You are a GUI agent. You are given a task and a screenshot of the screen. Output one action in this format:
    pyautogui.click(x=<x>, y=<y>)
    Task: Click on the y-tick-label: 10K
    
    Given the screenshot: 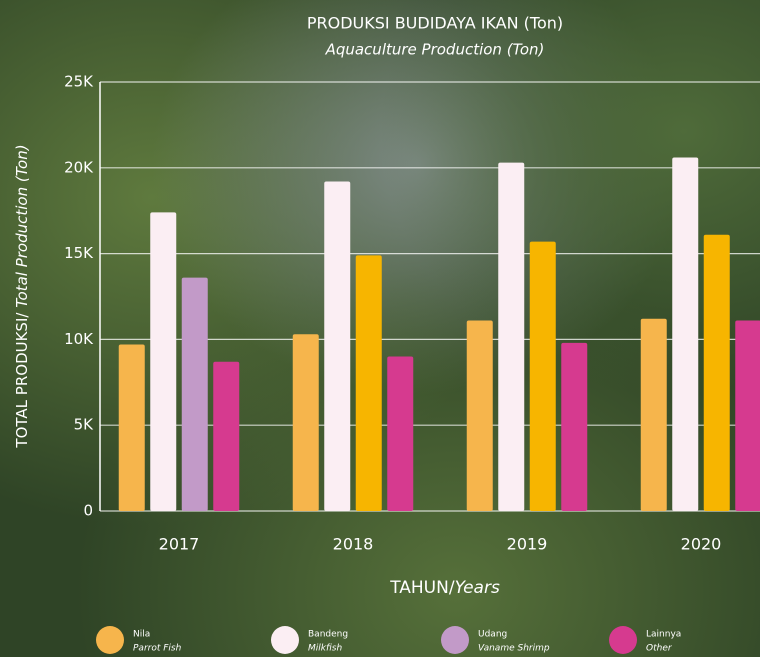 What is the action you would take?
    pyautogui.click(x=79, y=339)
    